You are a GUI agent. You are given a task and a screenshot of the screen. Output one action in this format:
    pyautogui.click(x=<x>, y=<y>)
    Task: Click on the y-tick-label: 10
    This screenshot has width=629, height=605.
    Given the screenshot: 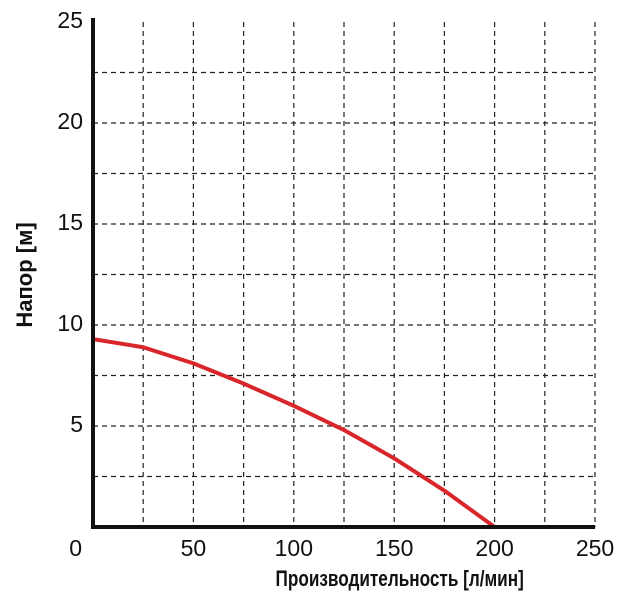 What is the action you would take?
    pyautogui.click(x=70, y=323)
    